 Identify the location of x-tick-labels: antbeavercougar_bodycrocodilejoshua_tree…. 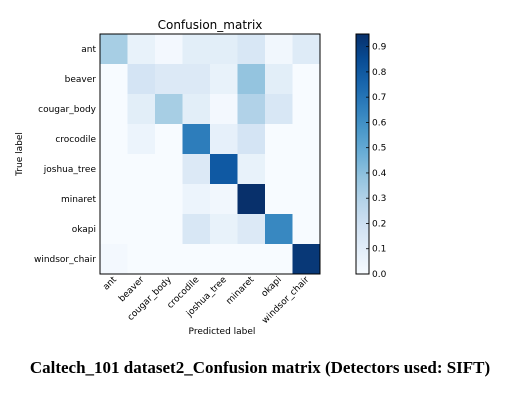
(206, 300).